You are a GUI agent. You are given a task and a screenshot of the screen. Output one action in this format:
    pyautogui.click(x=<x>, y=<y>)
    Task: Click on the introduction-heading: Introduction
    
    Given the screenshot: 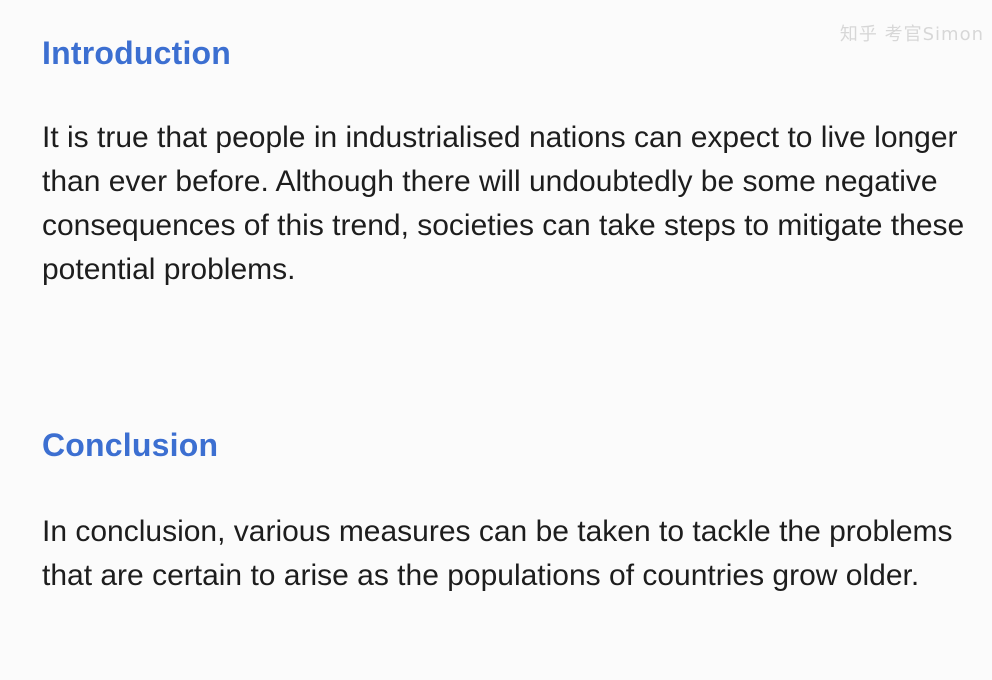 What is the action you would take?
    pyautogui.click(x=137, y=53)
    